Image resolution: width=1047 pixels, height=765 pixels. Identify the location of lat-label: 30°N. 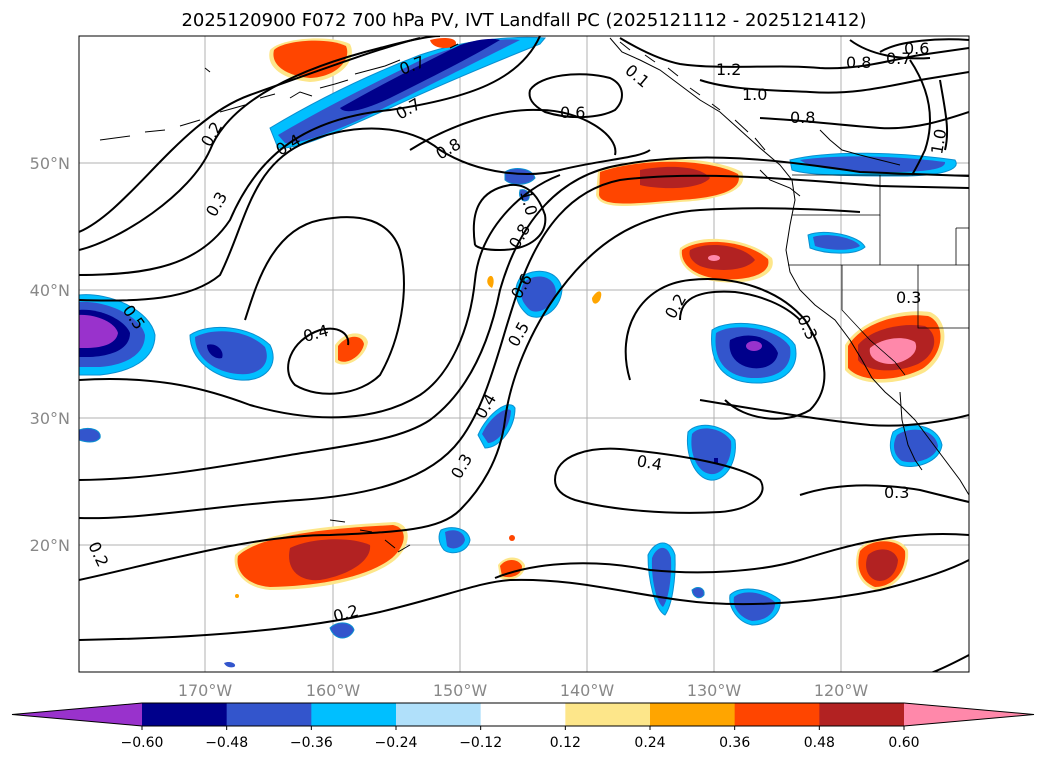
(50, 418).